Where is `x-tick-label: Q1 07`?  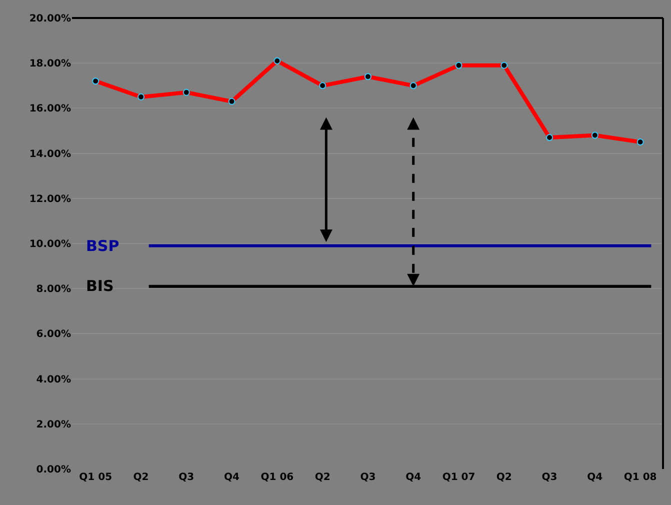
x-tick-label: Q1 07 is located at coordinates (459, 477).